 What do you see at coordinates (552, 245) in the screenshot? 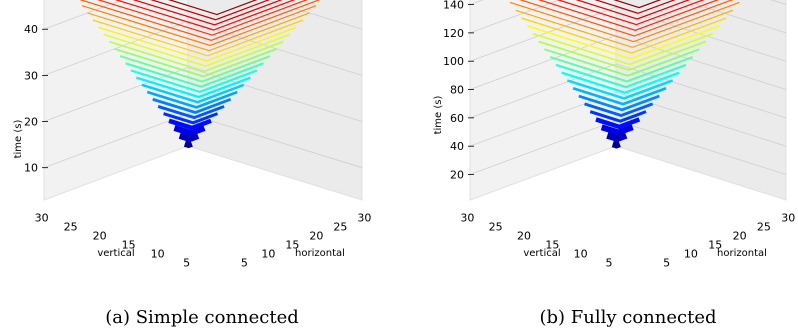
I see `y-tick-label: 15` at bounding box center [552, 245].